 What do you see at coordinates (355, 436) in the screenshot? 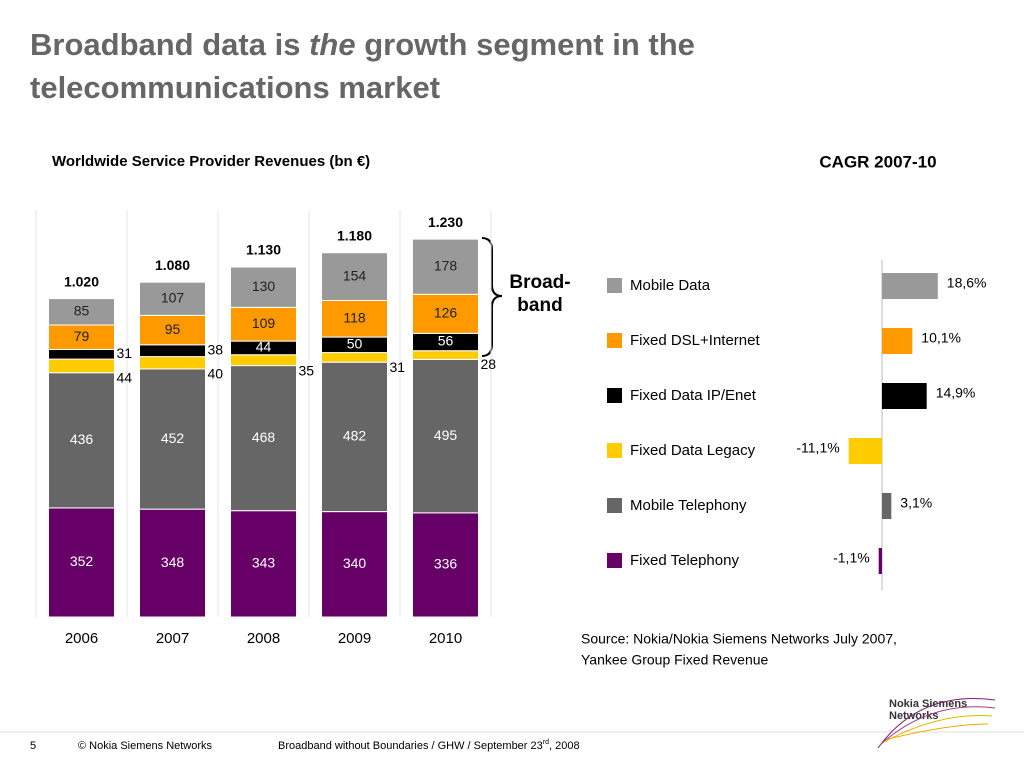
I see `value-label: 482` at bounding box center [355, 436].